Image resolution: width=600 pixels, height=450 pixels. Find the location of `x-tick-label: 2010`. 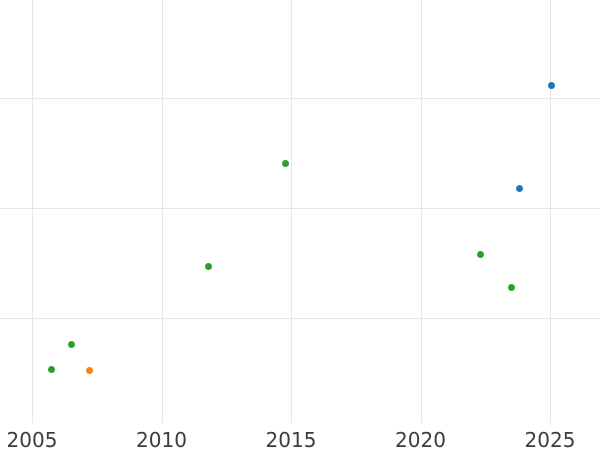

x-tick-label: 2010 is located at coordinates (161, 439).